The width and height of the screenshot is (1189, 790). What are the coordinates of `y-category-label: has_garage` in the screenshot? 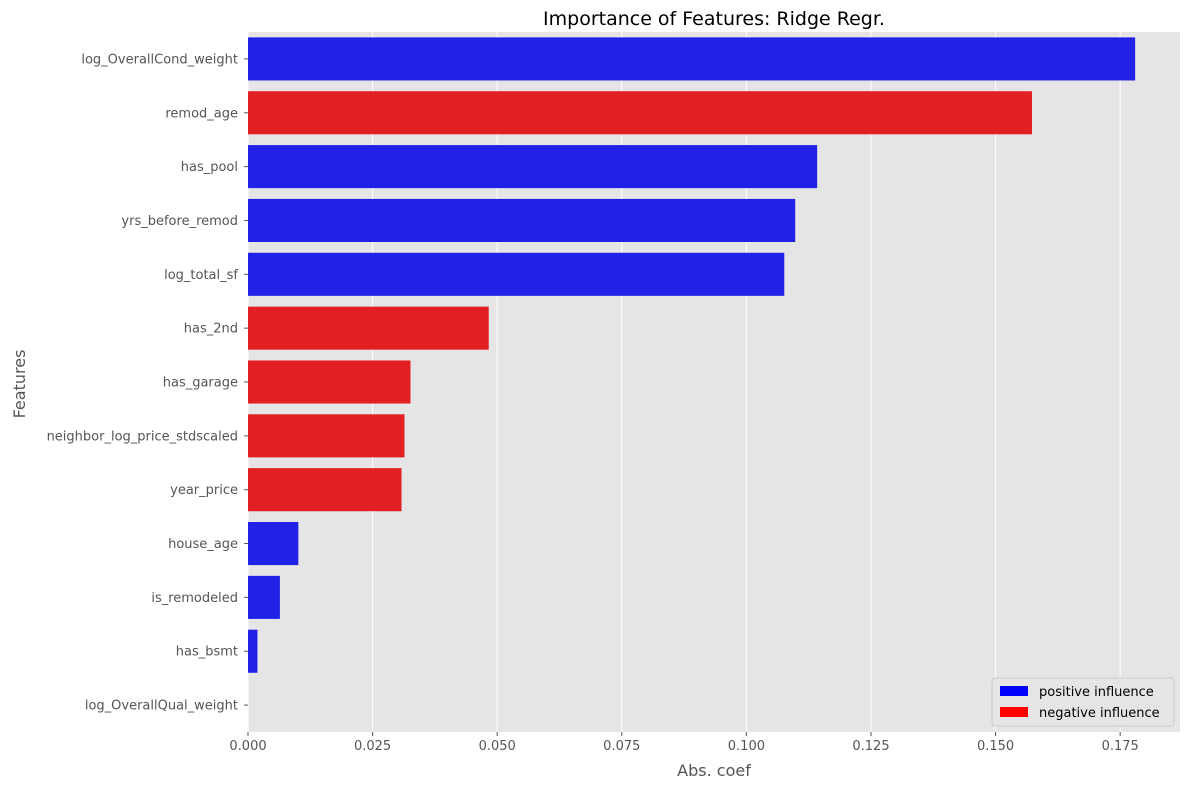 It's located at (200, 383).